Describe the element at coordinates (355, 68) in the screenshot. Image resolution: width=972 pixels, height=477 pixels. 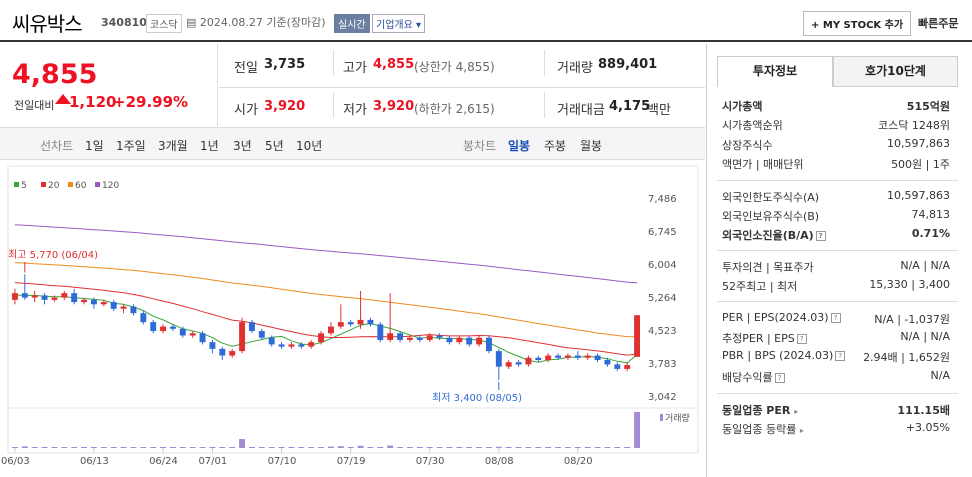
I see `high-label: 고가` at that location.